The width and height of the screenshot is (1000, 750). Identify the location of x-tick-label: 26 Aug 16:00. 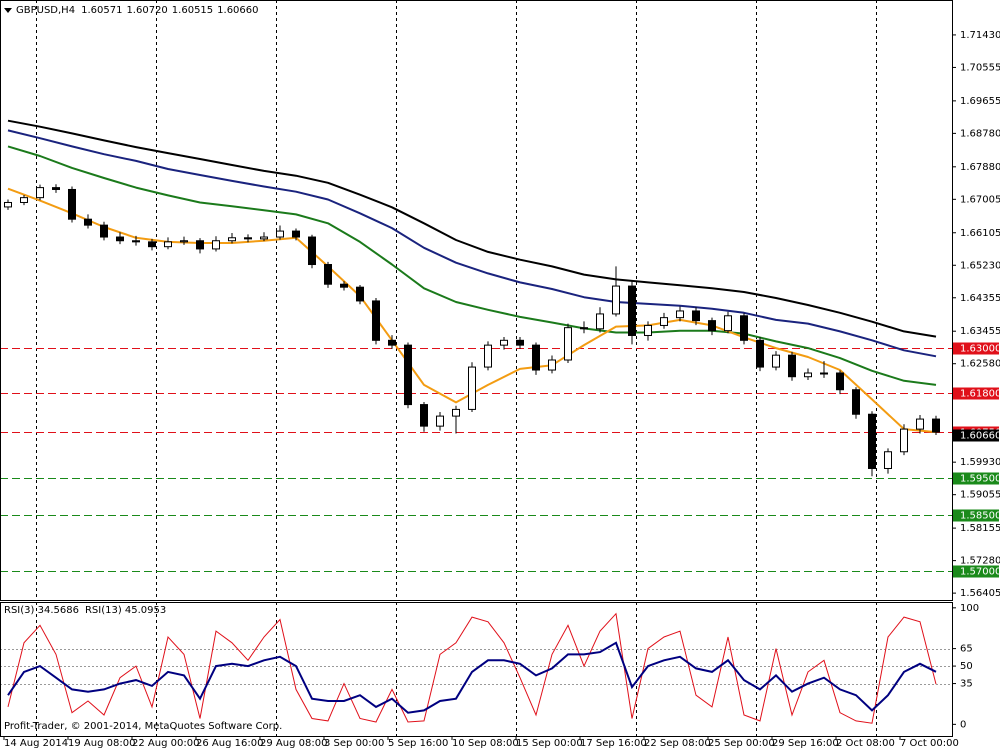
(229, 743).